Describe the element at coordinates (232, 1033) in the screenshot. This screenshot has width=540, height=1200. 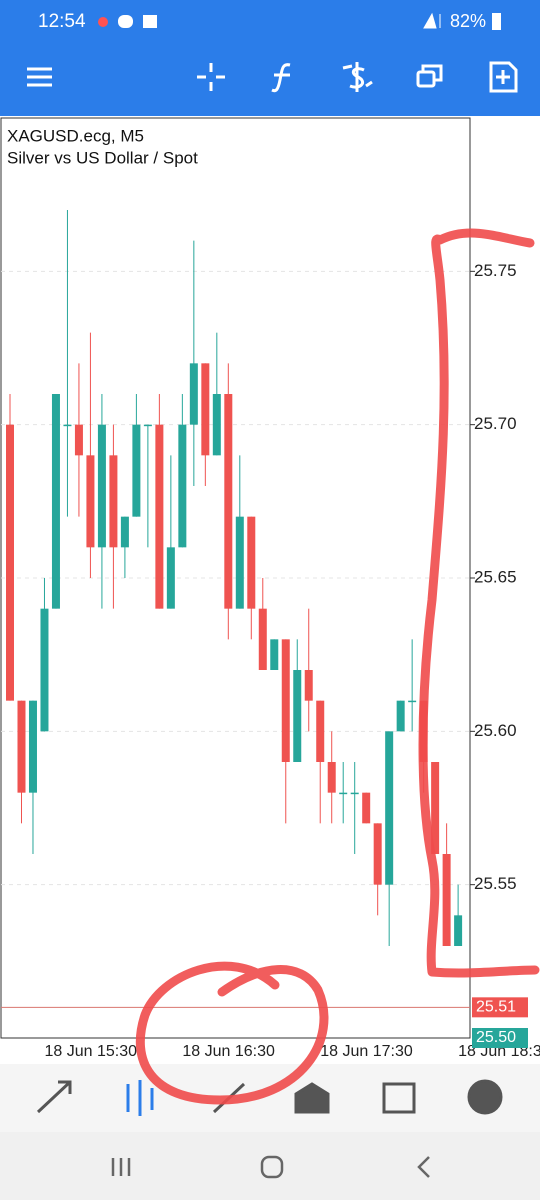
I see `hand-drawn-circle` at that location.